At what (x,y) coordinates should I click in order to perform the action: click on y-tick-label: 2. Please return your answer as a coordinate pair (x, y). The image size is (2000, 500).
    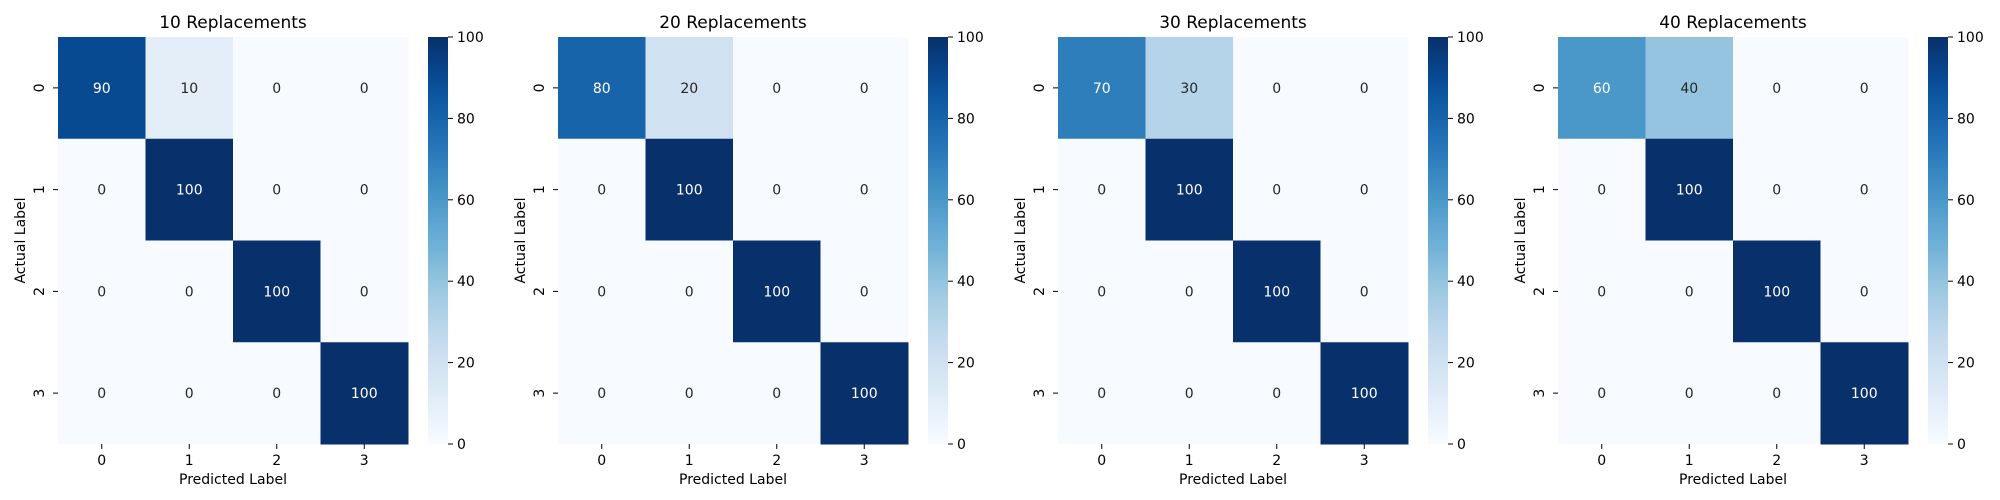
    Looking at the image, I should click on (1540, 291).